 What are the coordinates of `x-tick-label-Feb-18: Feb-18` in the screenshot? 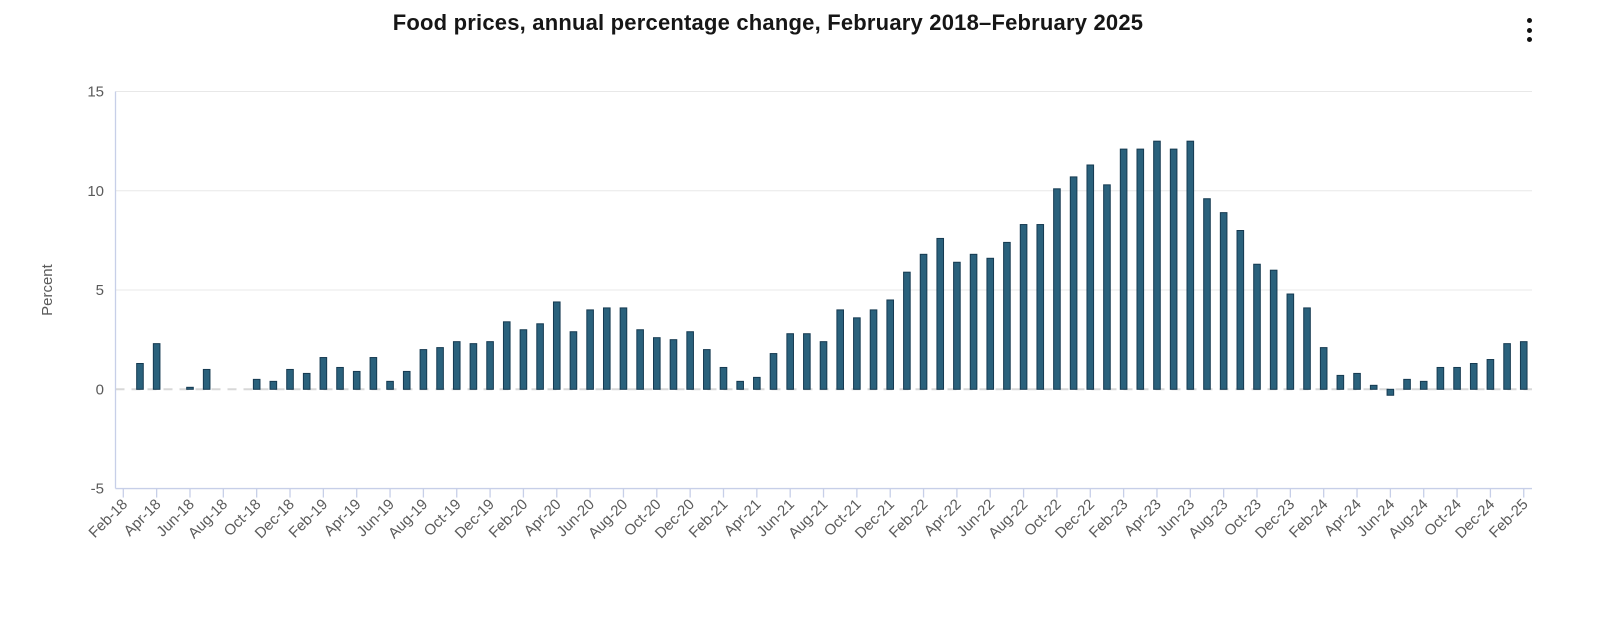 It's located at (108, 519).